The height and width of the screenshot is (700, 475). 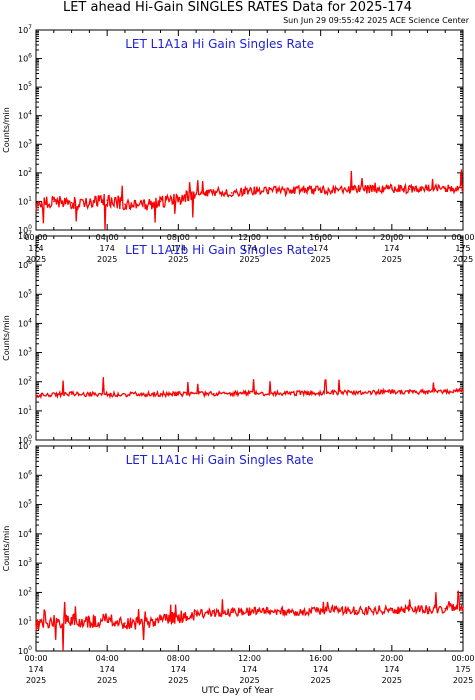 I want to click on panel-title: LET L1A1a Hi Gain Singles Rate, so click(x=219, y=44).